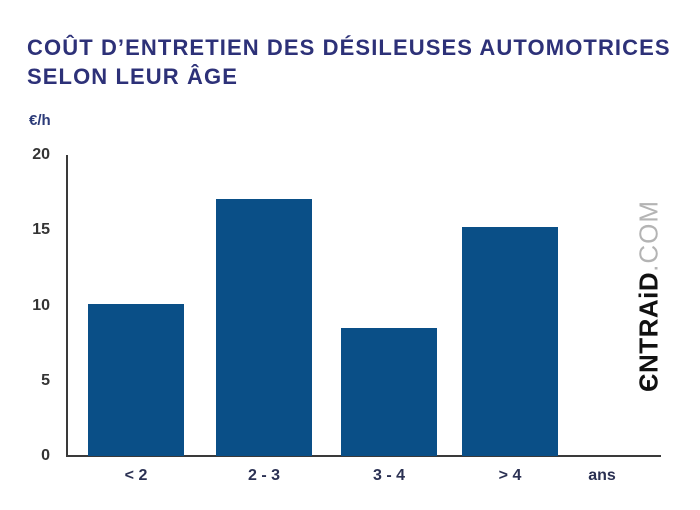  What do you see at coordinates (41, 154) in the screenshot?
I see `y-tick-label-20: 20` at bounding box center [41, 154].